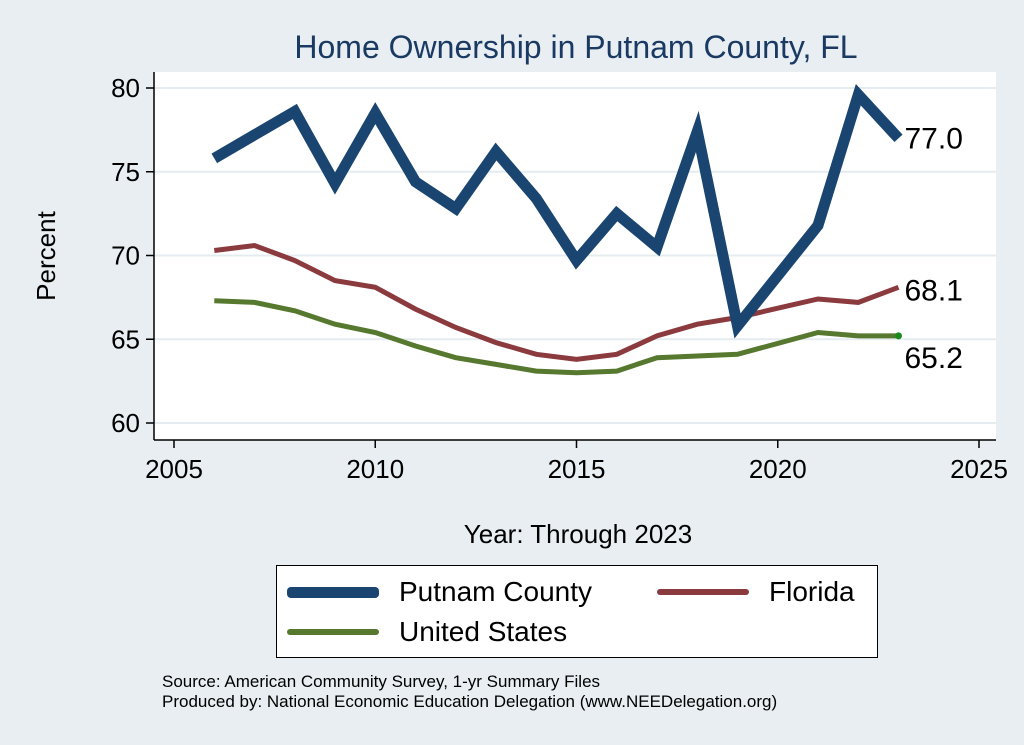  What do you see at coordinates (577, 469) in the screenshot?
I see `x-tick-label: 2015` at bounding box center [577, 469].